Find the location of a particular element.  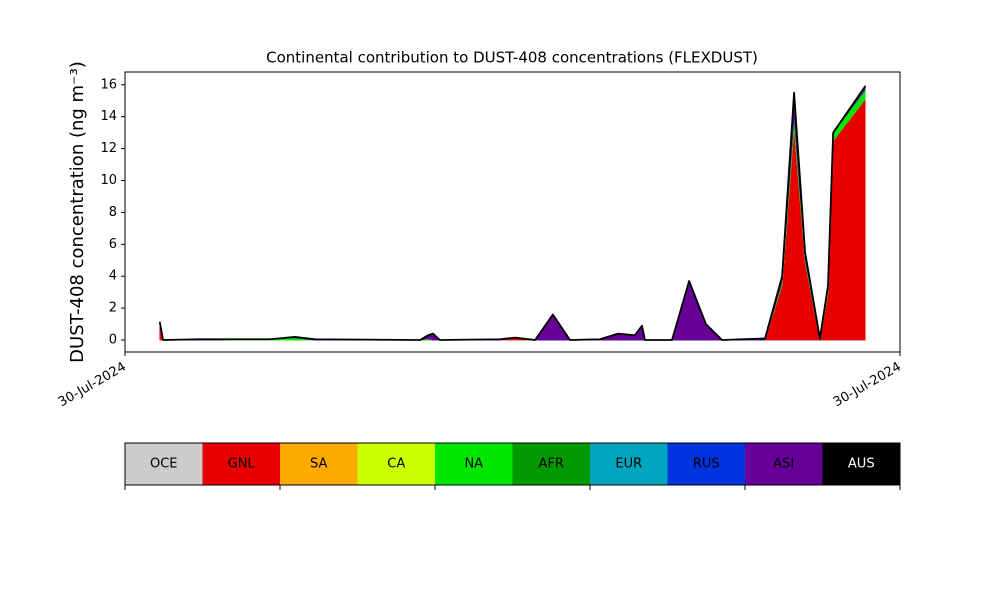

legend-label: GNL is located at coordinates (242, 464).